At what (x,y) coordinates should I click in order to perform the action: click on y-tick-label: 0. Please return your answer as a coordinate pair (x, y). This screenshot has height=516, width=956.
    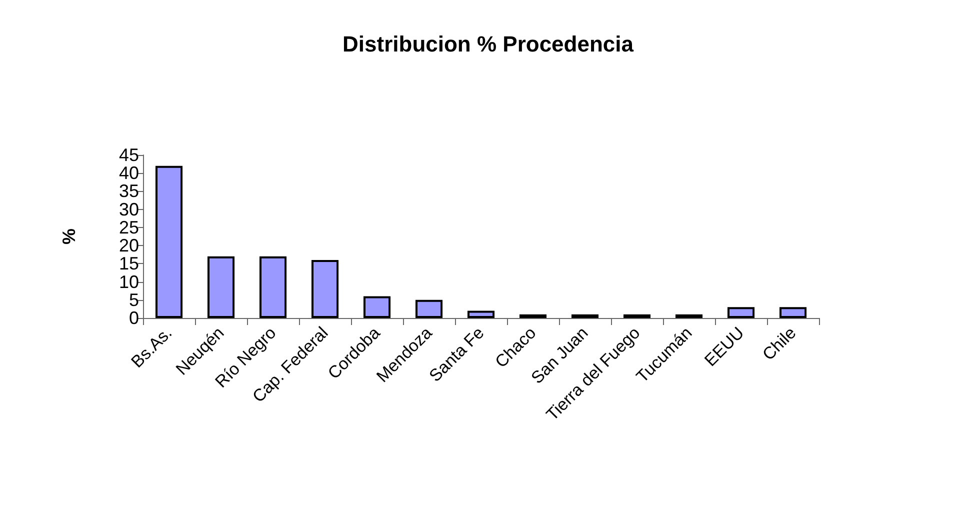
    Looking at the image, I should click on (133, 318).